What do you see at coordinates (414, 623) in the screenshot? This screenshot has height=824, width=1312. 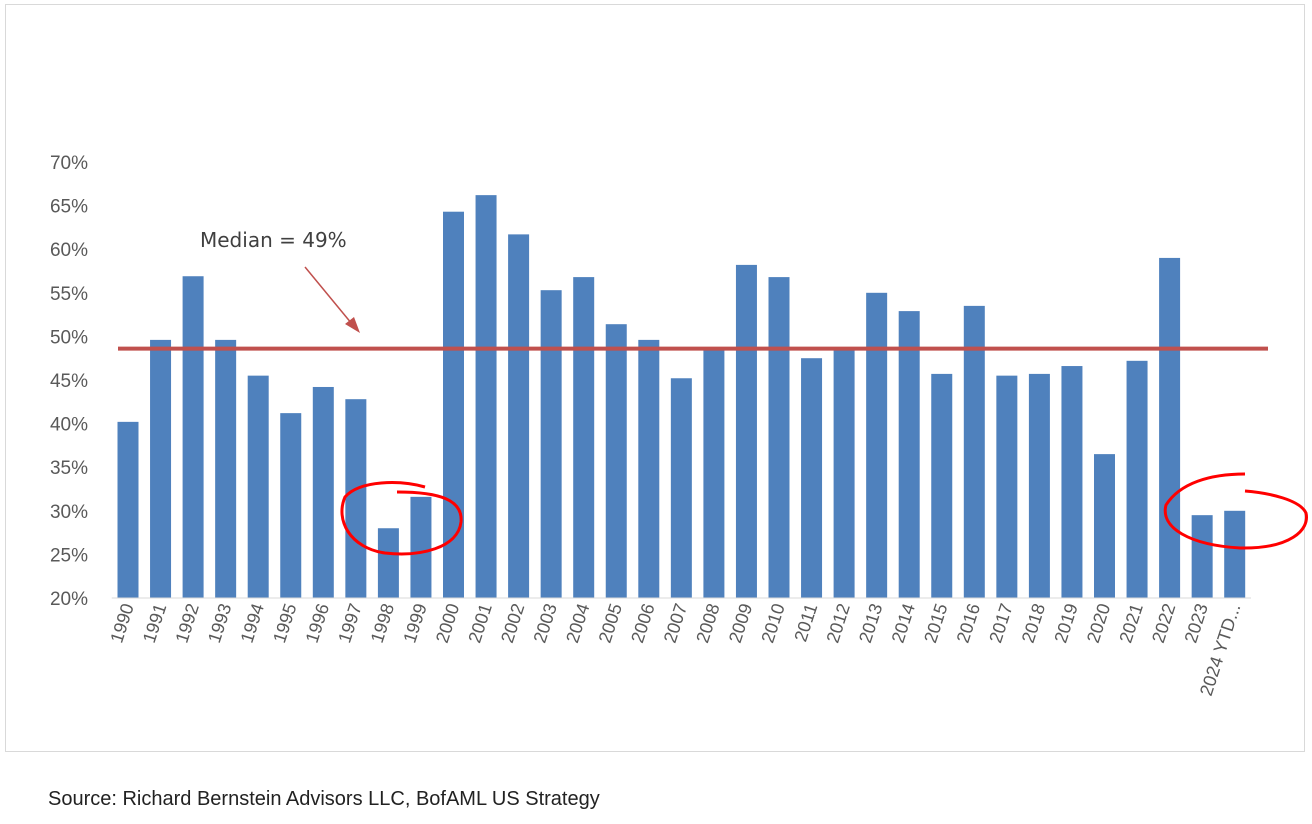 I see `x-tick-label: 1999` at bounding box center [414, 623].